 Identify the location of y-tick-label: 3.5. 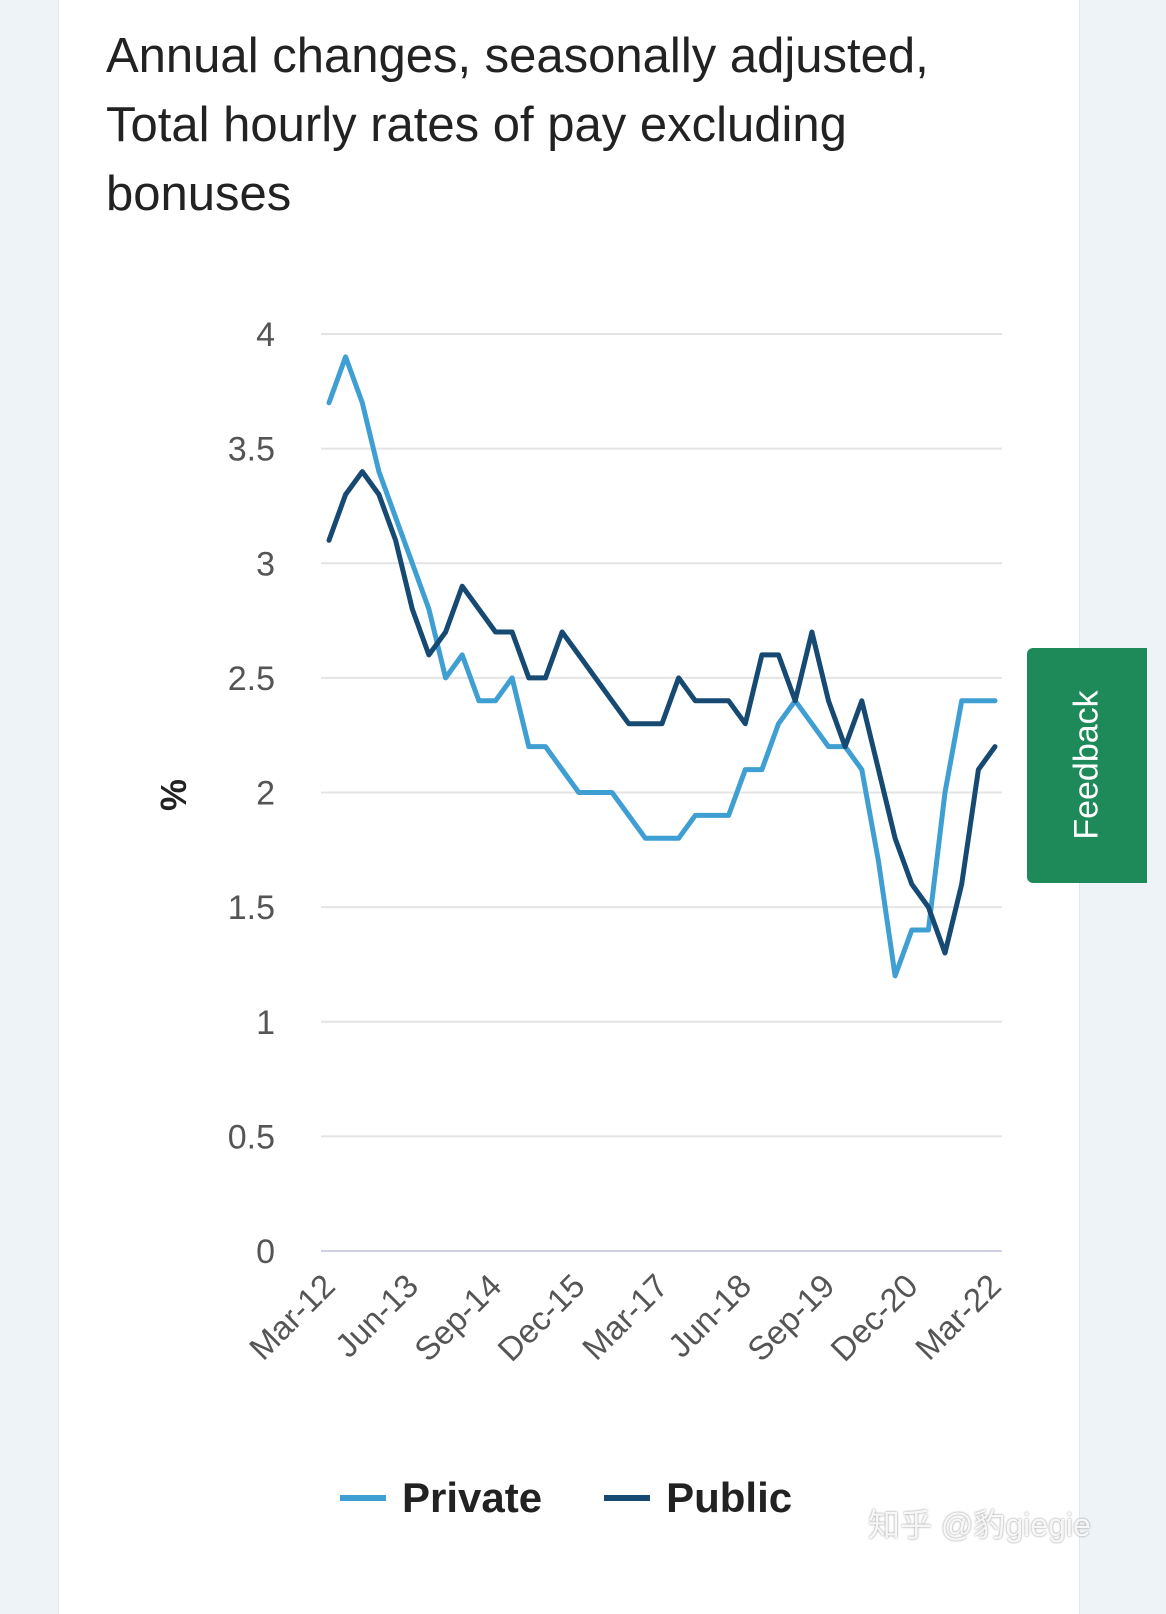
(251, 450).